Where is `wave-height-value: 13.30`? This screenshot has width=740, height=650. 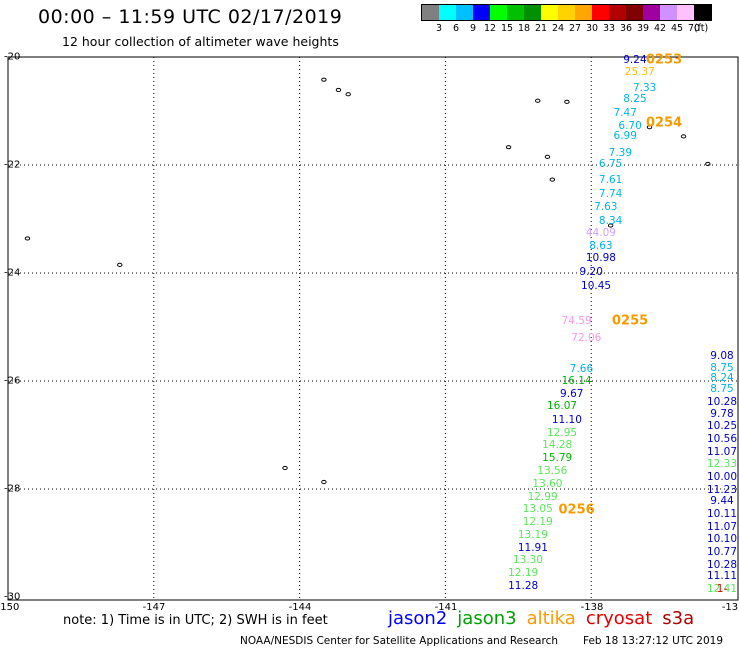
wave-height-value: 13.30 is located at coordinates (528, 560).